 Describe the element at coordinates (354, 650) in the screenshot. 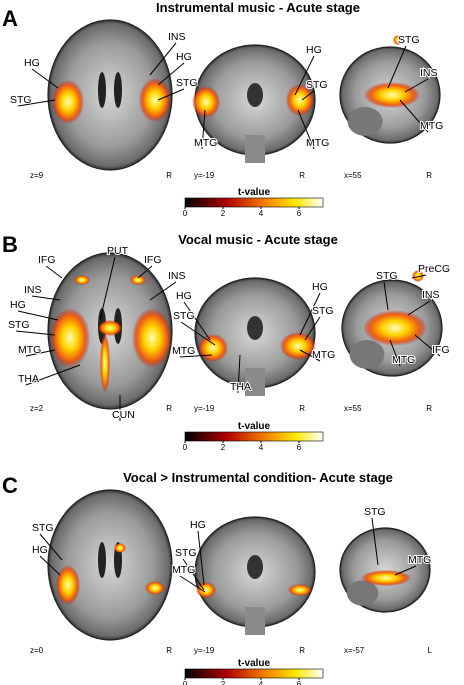

I see `slice-coordinate: x=-57` at that location.